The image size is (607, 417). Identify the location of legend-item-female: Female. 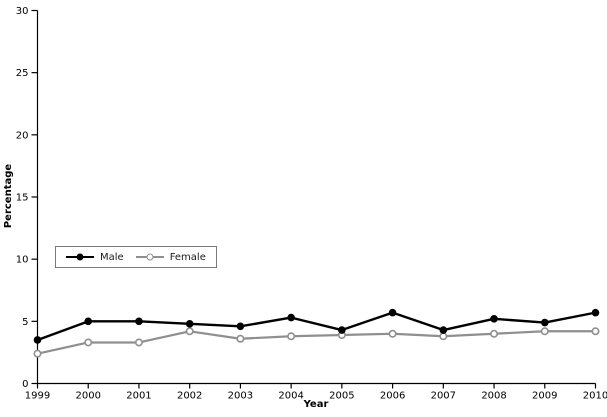
(170, 257).